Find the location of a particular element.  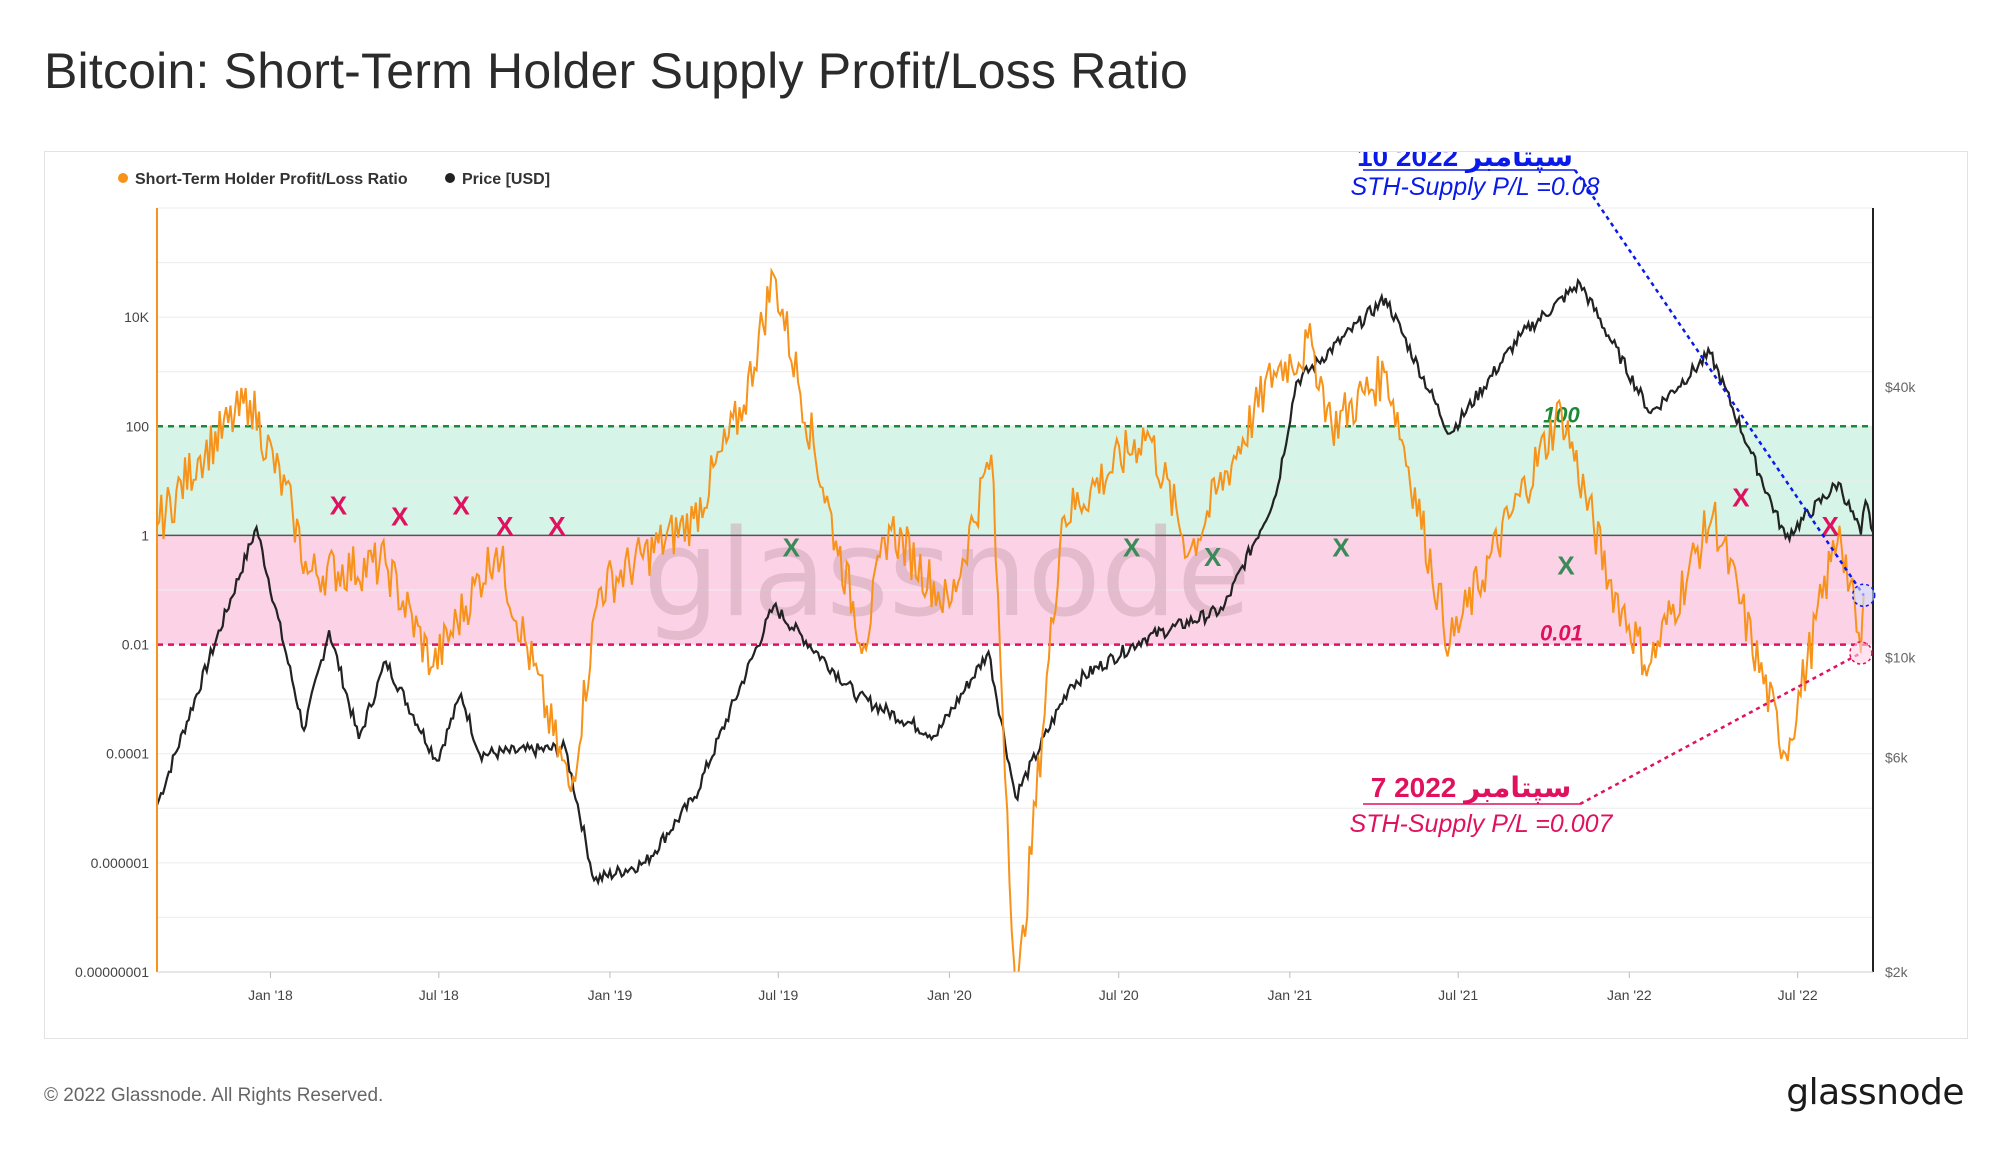

y-right-tick-label: $2k is located at coordinates (1897, 972).